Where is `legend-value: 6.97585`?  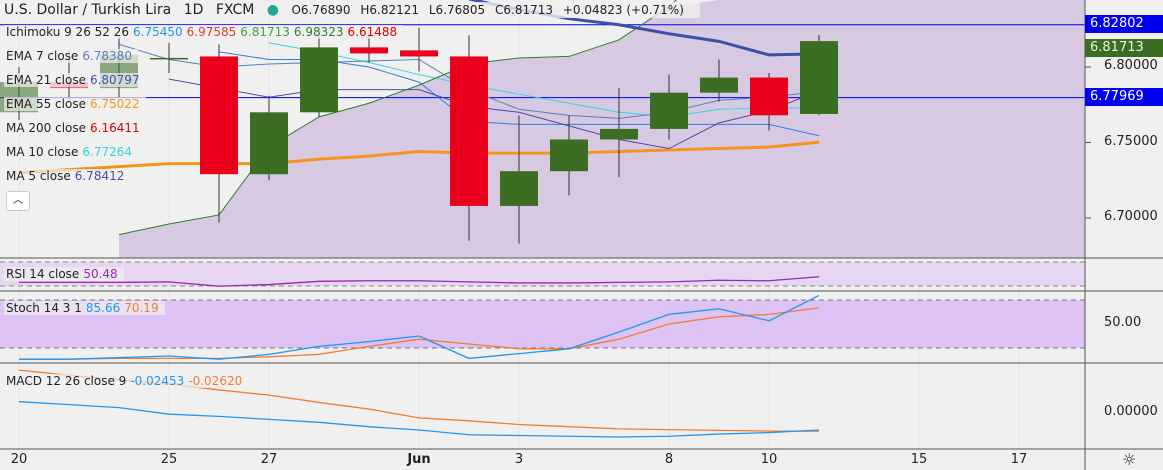 legend-value: 6.97585 is located at coordinates (211, 32).